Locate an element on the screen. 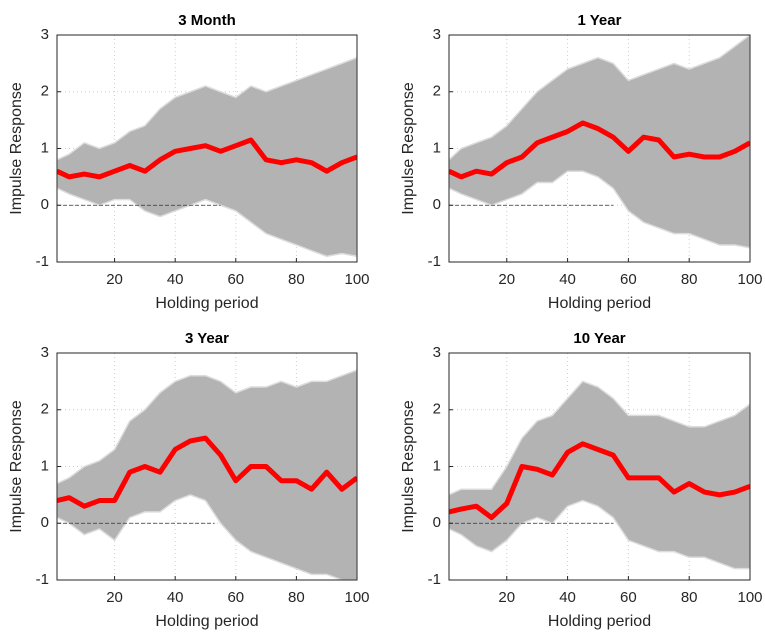  chart-title: 3 Month is located at coordinates (207, 20).